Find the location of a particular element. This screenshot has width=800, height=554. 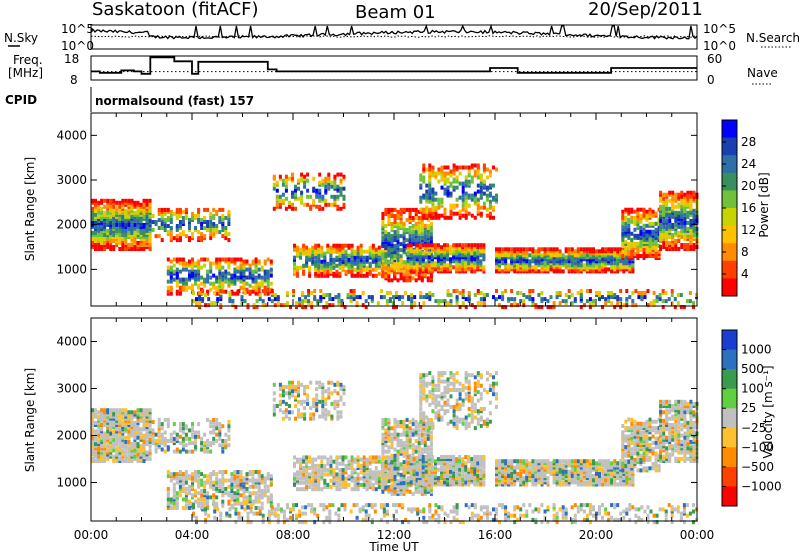

nsky-series is located at coordinates (394, 31).